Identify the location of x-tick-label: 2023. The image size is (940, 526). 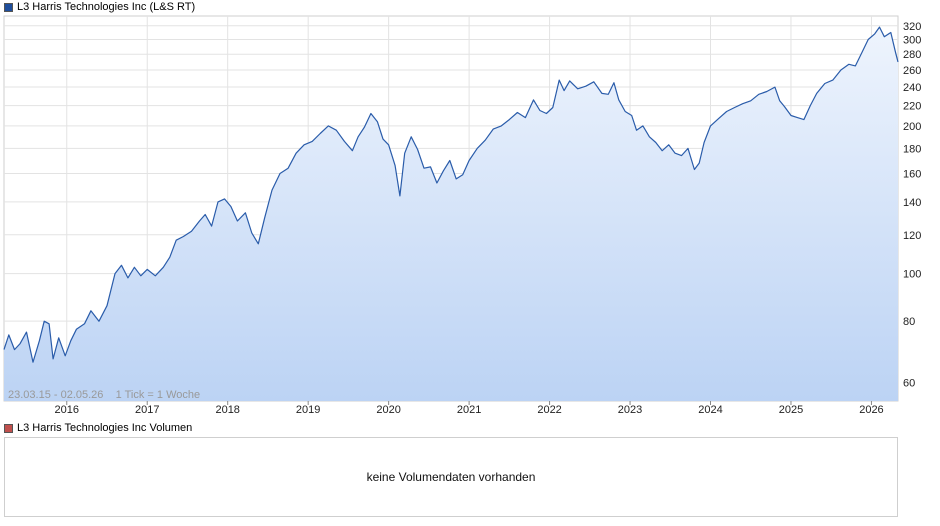
(630, 410).